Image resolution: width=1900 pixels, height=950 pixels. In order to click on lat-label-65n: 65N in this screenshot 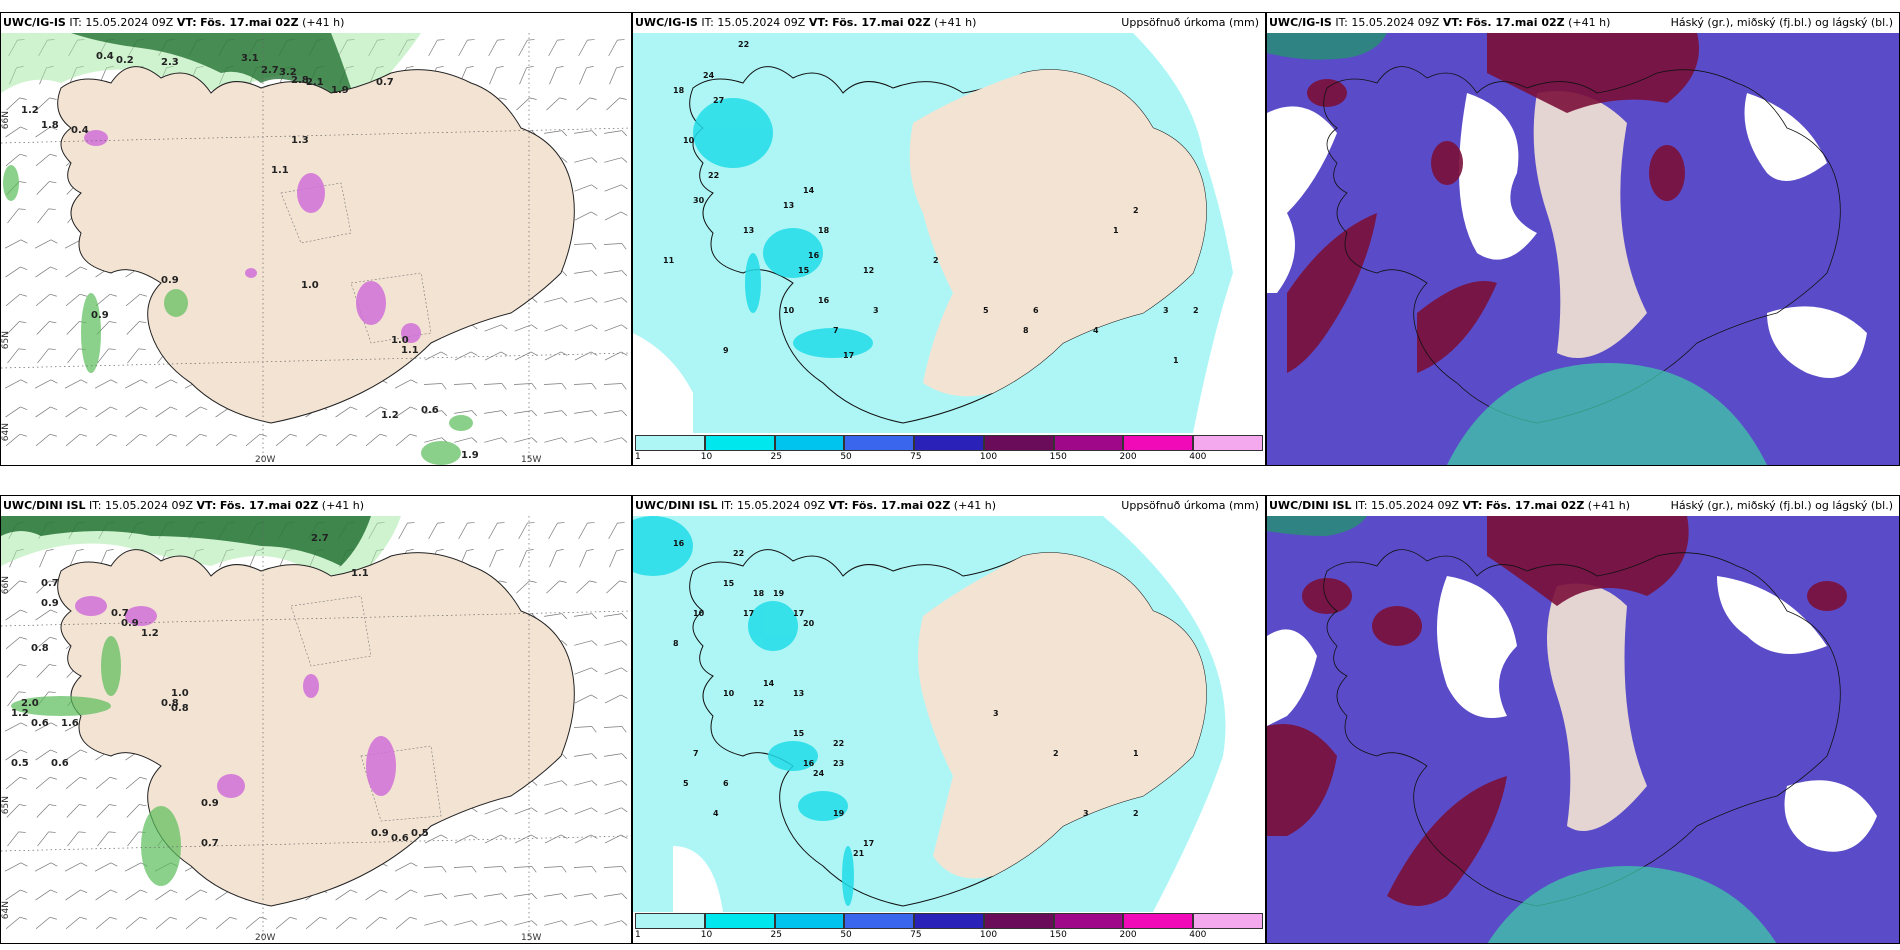, I will do `click(6, 805)`.